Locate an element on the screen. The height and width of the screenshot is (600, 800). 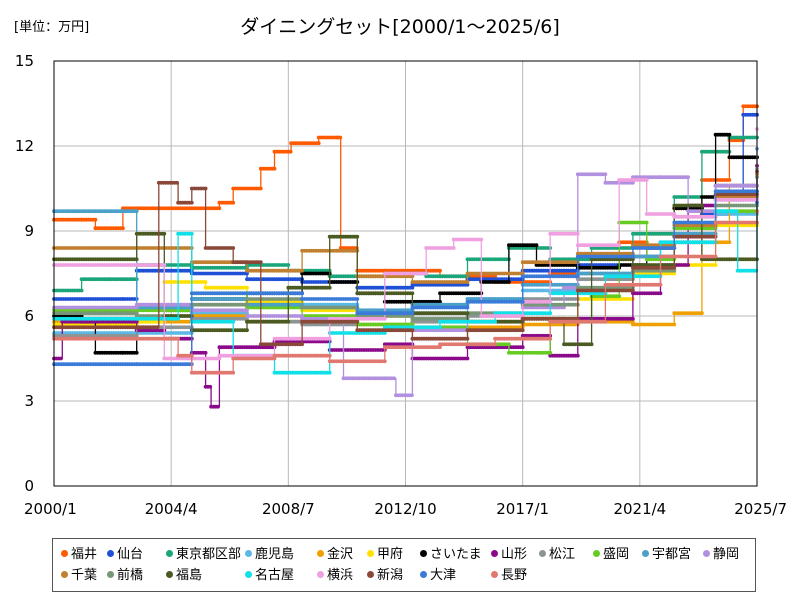
unit-label: [単位：万円] is located at coordinates (52, 27).